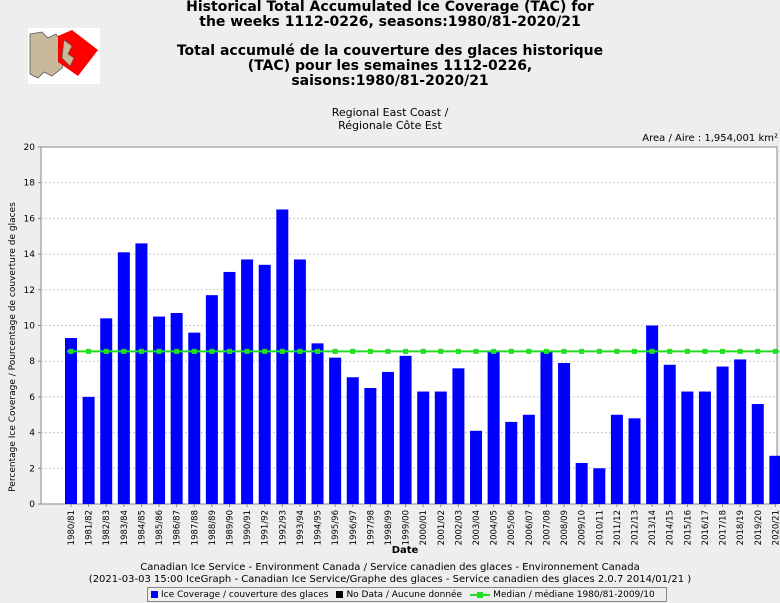  I want to click on x-tick-label: 1989/90, so click(230, 527).